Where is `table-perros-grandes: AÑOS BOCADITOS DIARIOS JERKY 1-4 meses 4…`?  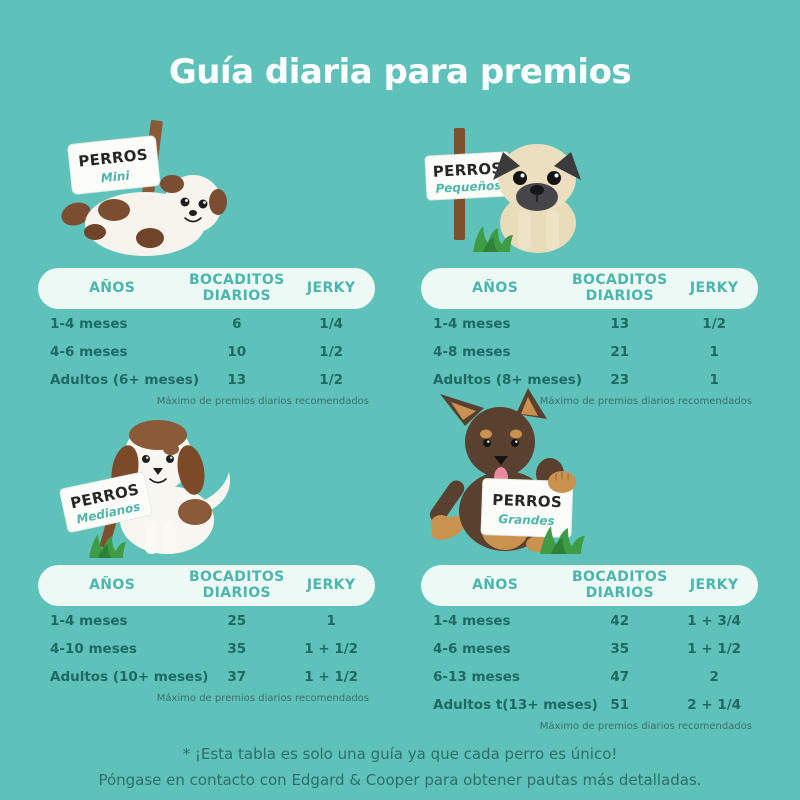
table-perros-grandes: AÑOS BOCADITOS DIARIOS JERKY 1-4 meses 4… is located at coordinates (589, 648).